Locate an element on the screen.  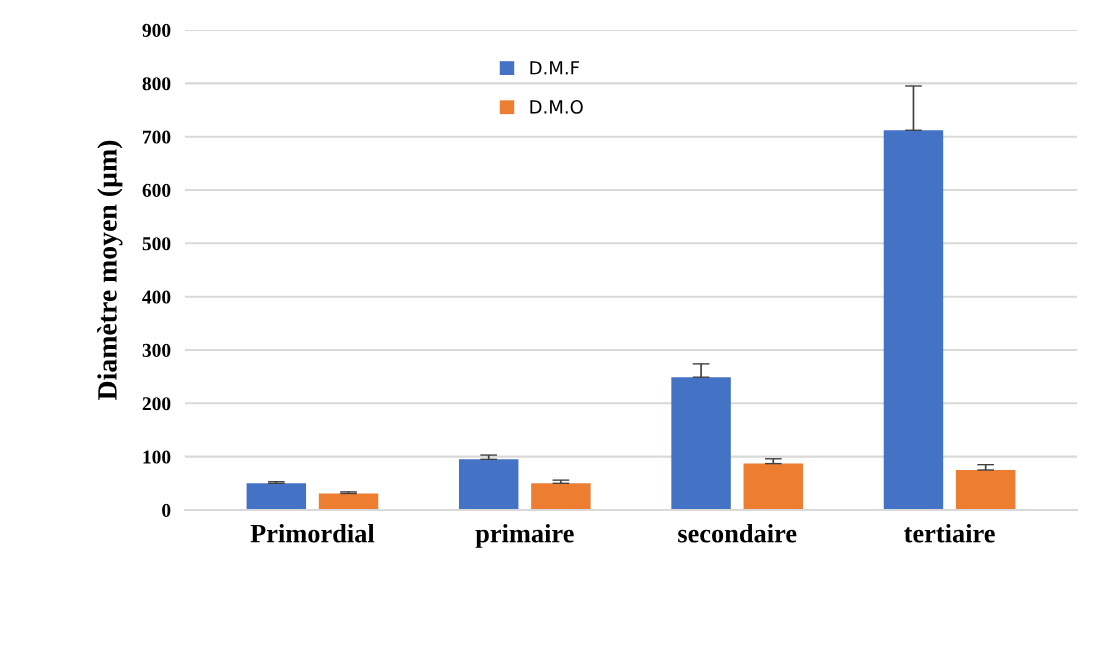
y-tick-label: 100 is located at coordinates (157, 457).